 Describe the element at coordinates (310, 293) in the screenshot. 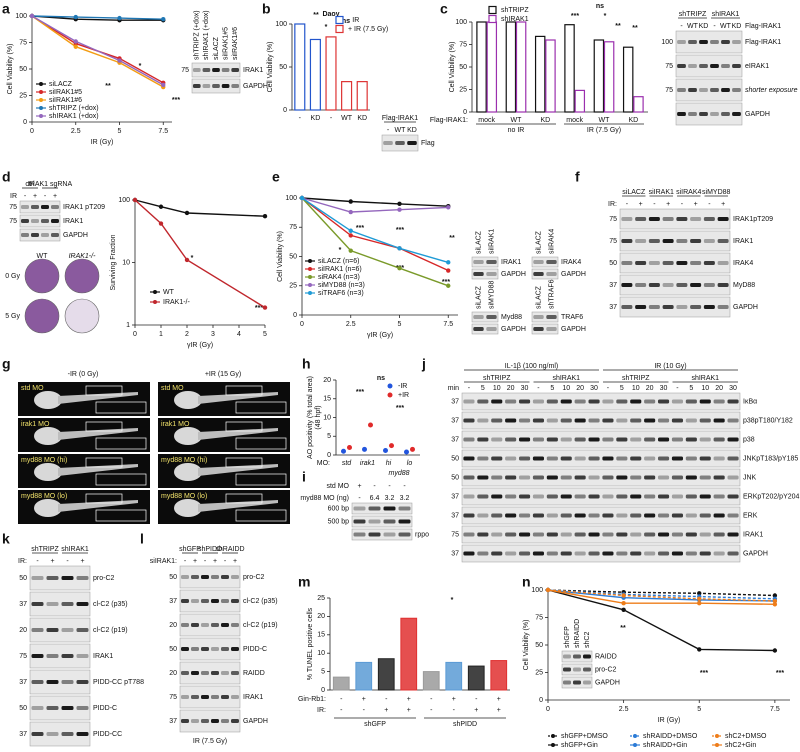

I see `legend-marker` at that location.